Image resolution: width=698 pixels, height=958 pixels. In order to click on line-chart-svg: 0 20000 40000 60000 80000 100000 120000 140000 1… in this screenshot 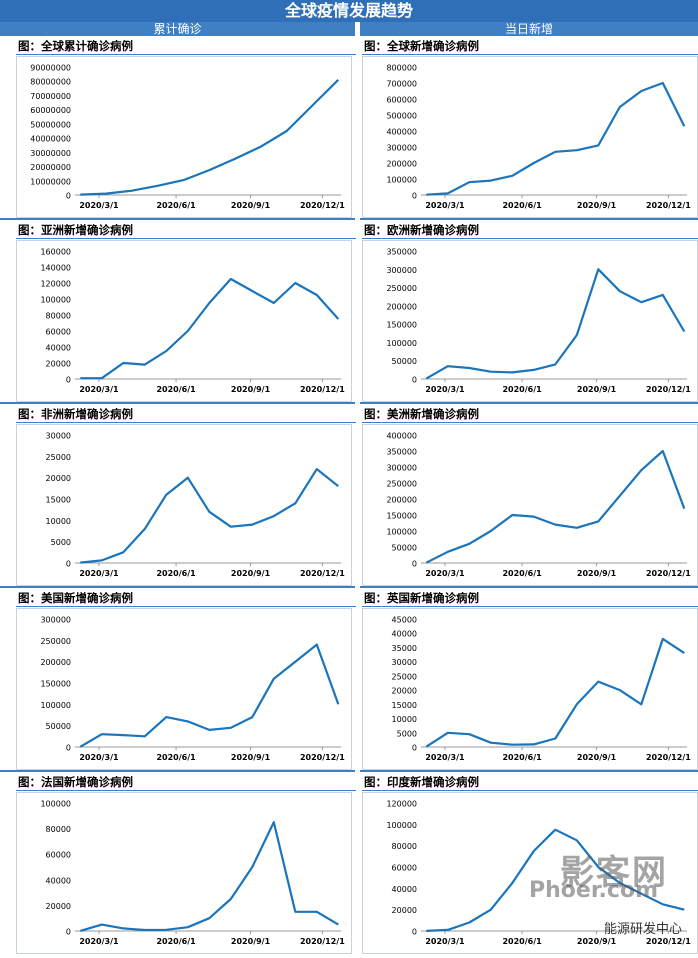, I will do `click(192, 321)`.